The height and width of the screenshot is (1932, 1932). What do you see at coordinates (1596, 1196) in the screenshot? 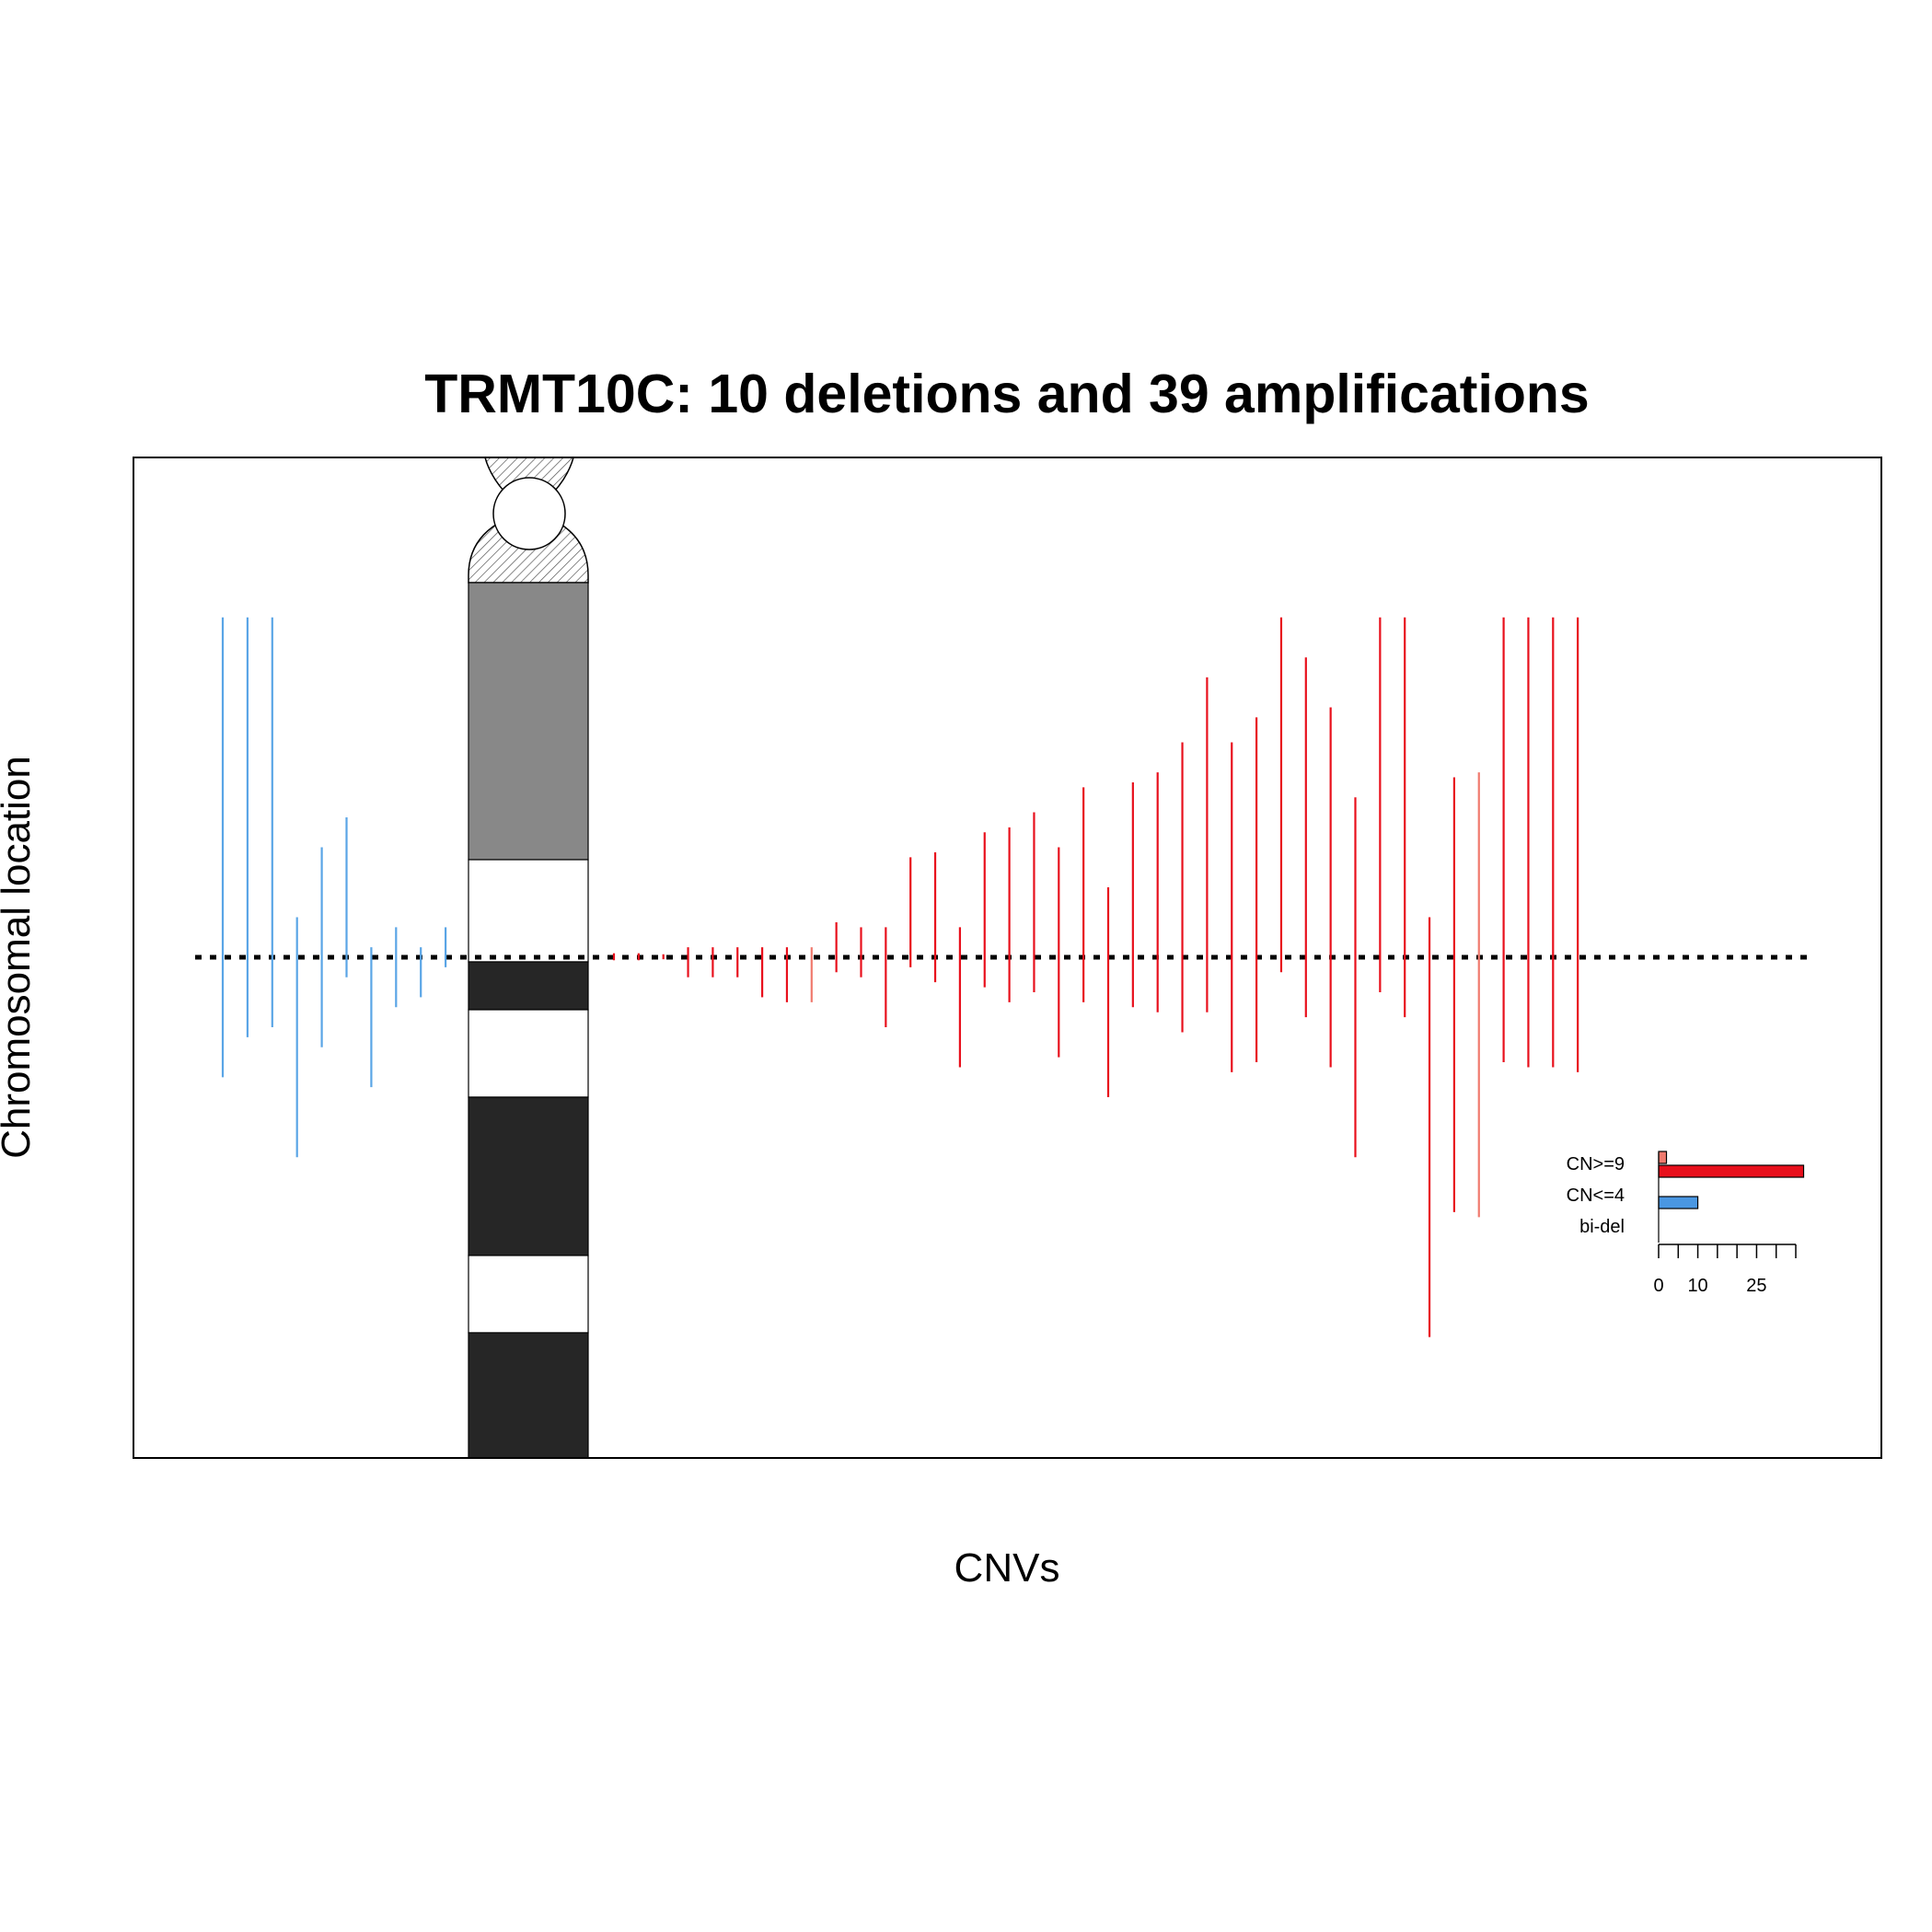
I see `summary-category-label: CN<=4` at bounding box center [1596, 1196].